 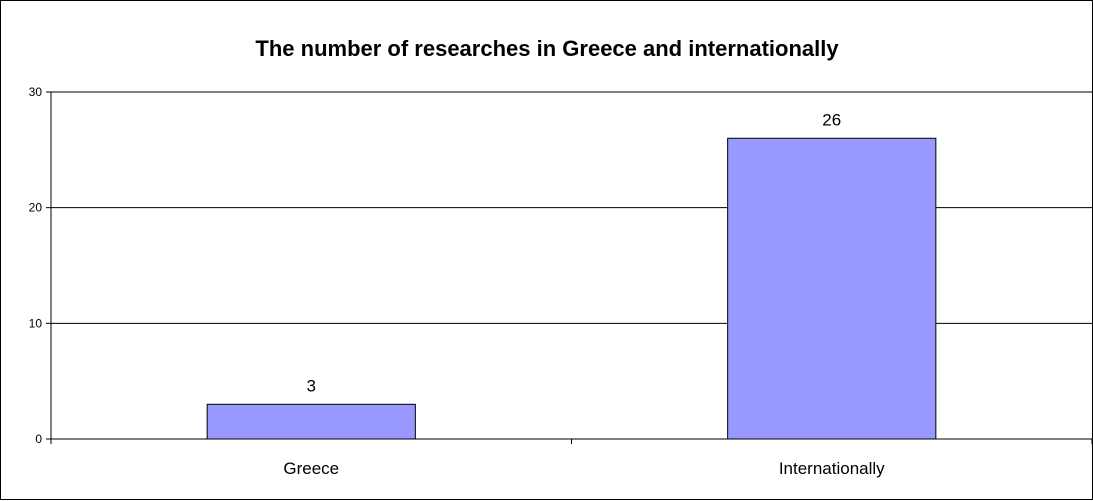 I want to click on y-tick-label: 20, so click(x=36, y=208).